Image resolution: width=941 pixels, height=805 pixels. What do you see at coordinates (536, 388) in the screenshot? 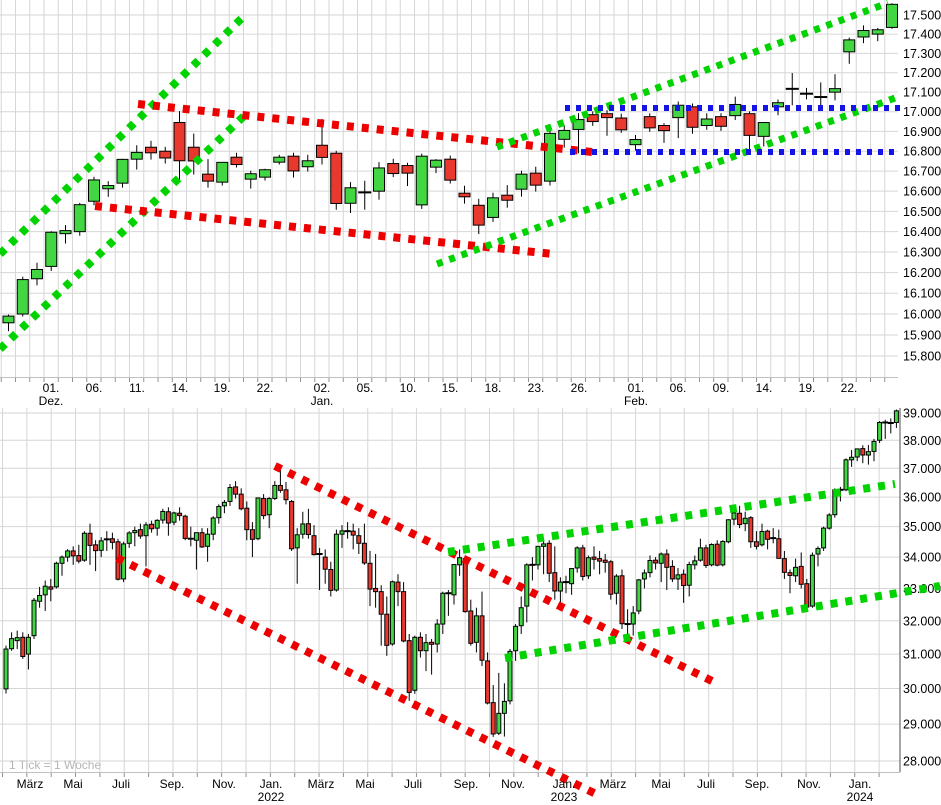
I see `x-axis-label: 23.` at bounding box center [536, 388].